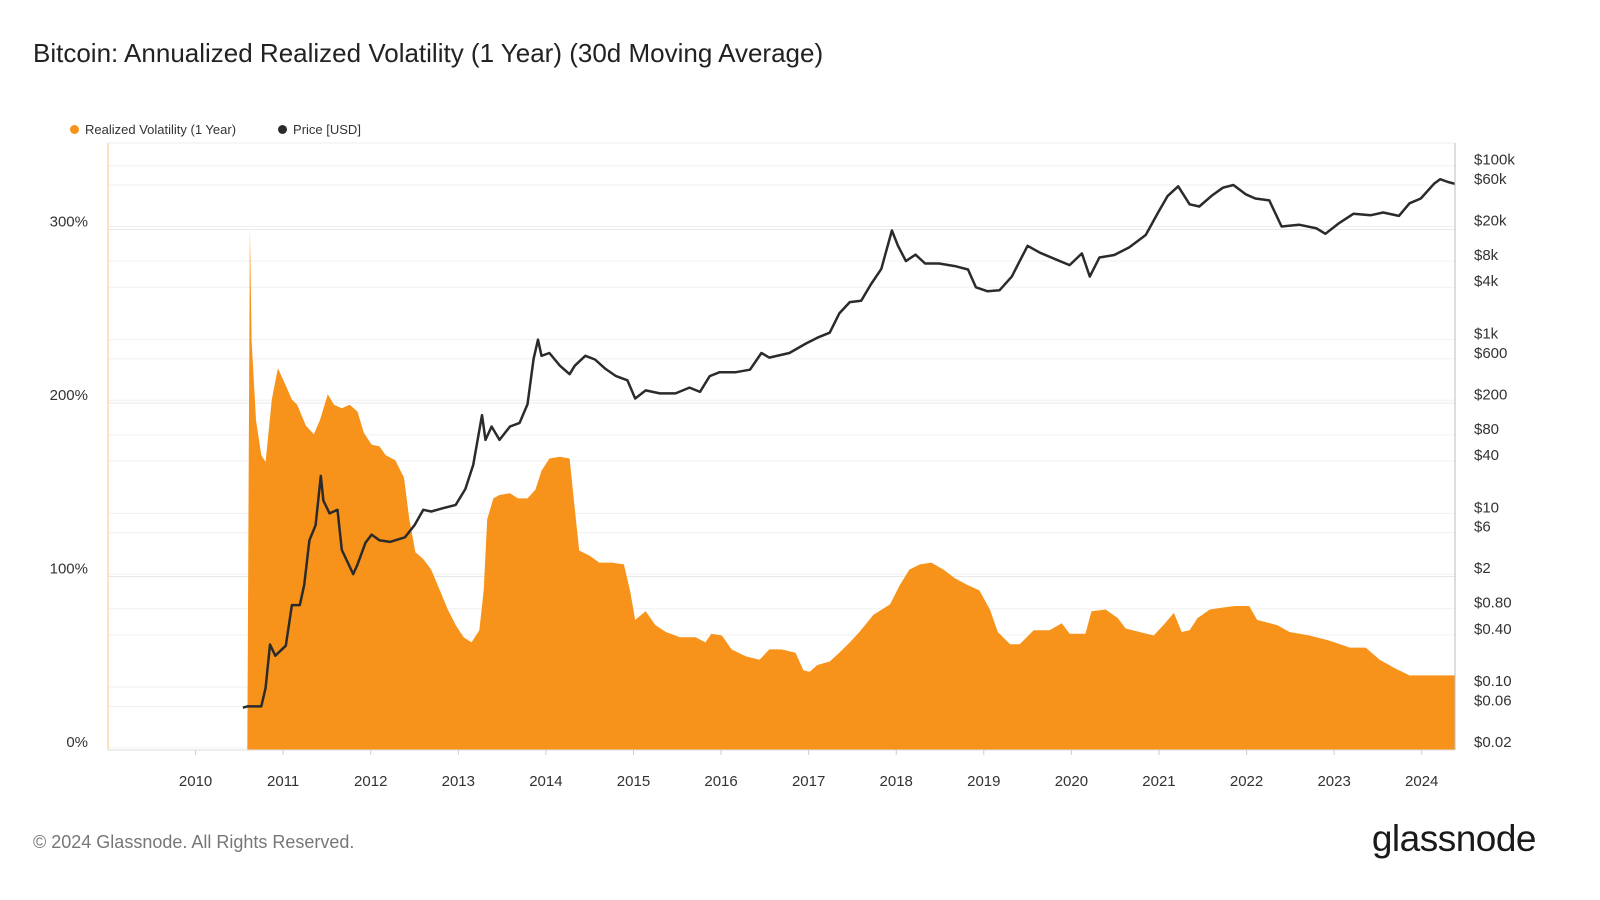 The width and height of the screenshot is (1600, 900). Describe the element at coordinates (1490, 179) in the screenshot. I see `y-right-tick-label: $60k` at that location.